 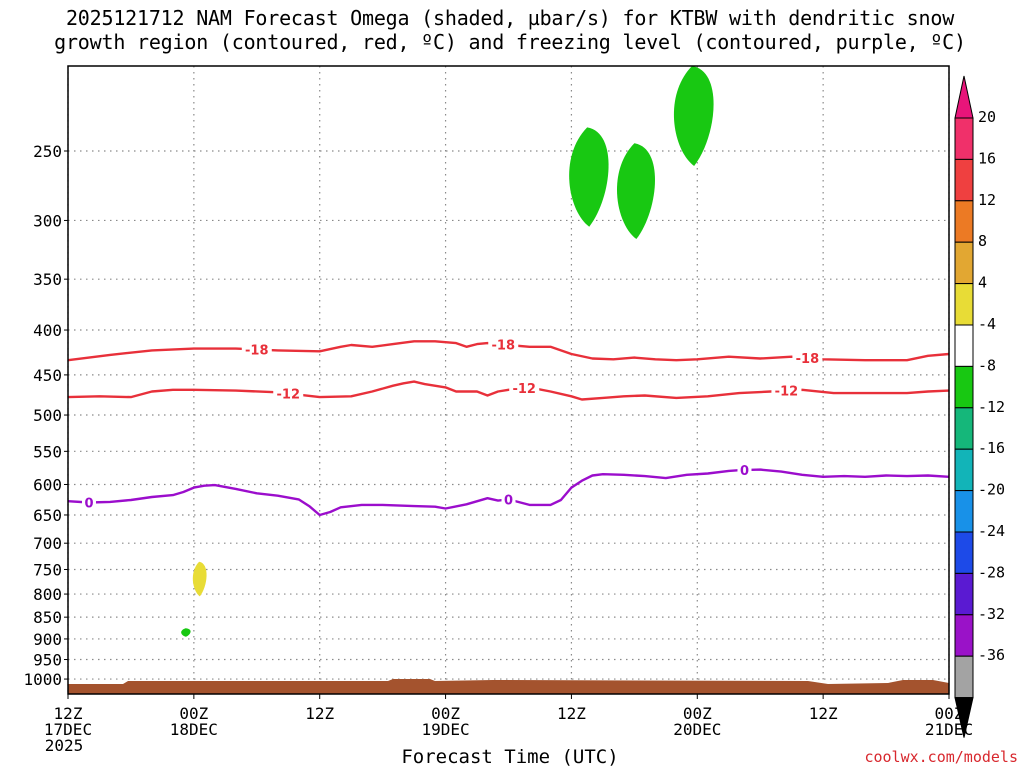 What do you see at coordinates (982, 241) in the screenshot?
I see `colorbar-tick-label: 8` at bounding box center [982, 241].